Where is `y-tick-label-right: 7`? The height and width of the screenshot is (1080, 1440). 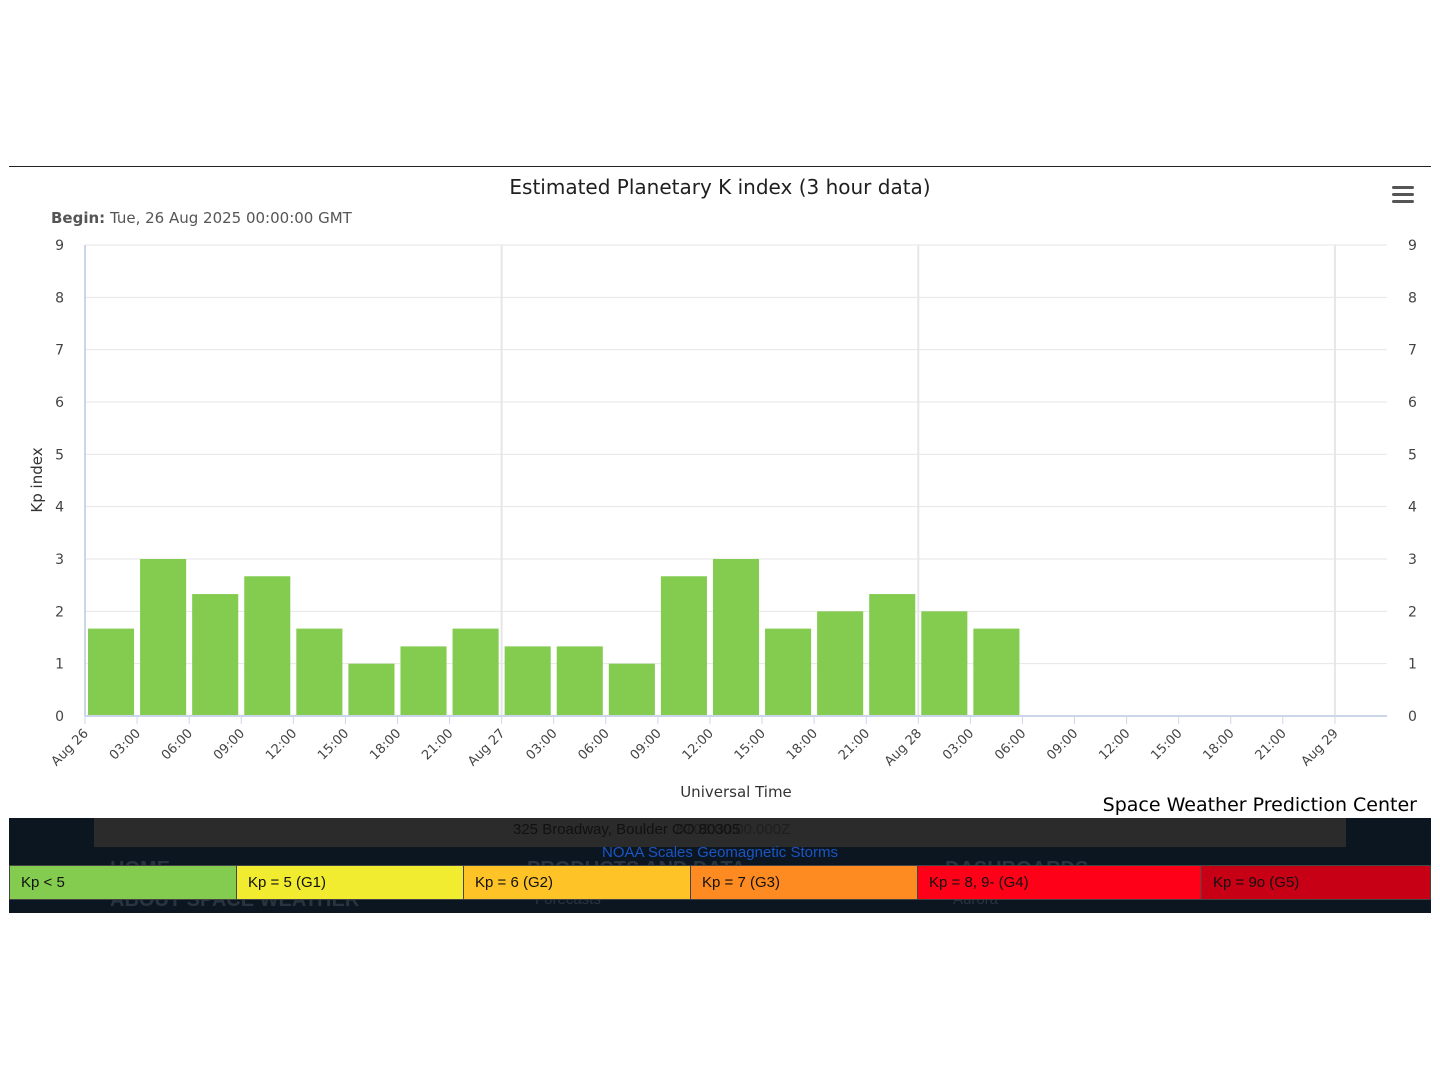 y-tick-label-right: 7 is located at coordinates (1412, 351).